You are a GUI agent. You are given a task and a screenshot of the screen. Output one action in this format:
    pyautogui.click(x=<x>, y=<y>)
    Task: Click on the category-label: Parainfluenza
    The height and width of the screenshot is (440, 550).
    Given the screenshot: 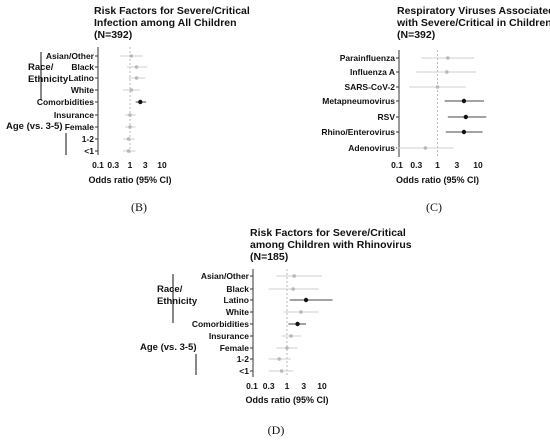 What is the action you would take?
    pyautogui.click(x=368, y=58)
    